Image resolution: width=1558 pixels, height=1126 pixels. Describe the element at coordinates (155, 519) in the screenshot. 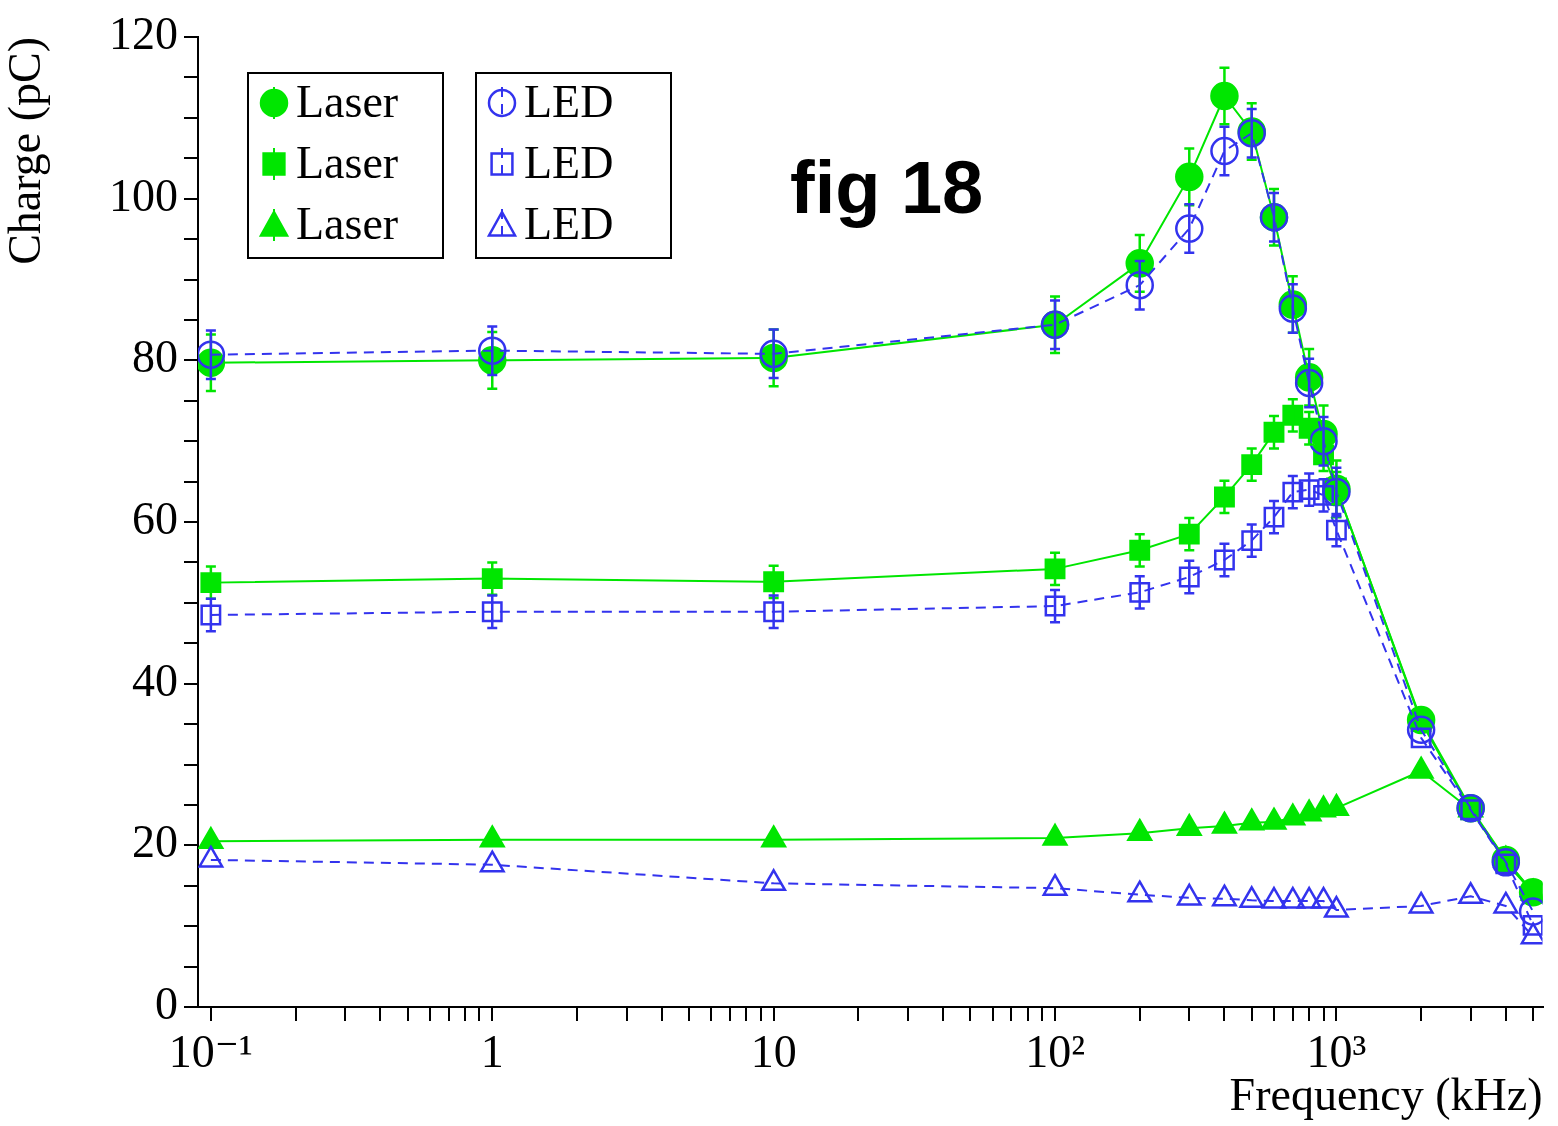

I see `y-tick-label: 60` at that location.